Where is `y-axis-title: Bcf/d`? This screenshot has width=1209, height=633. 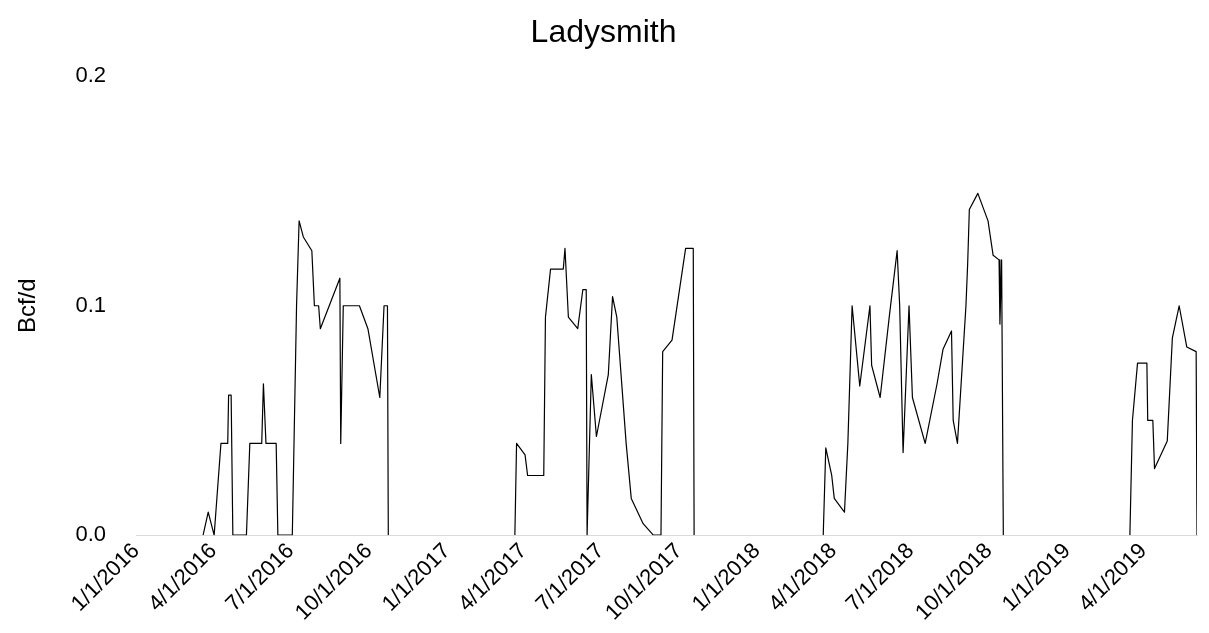
y-axis-title: Bcf/d is located at coordinates (27, 306).